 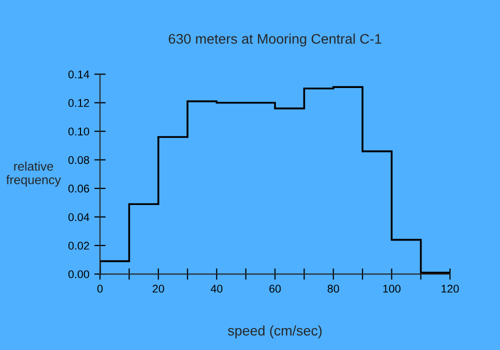 I want to click on x-tick-label: 120, so click(x=450, y=288).